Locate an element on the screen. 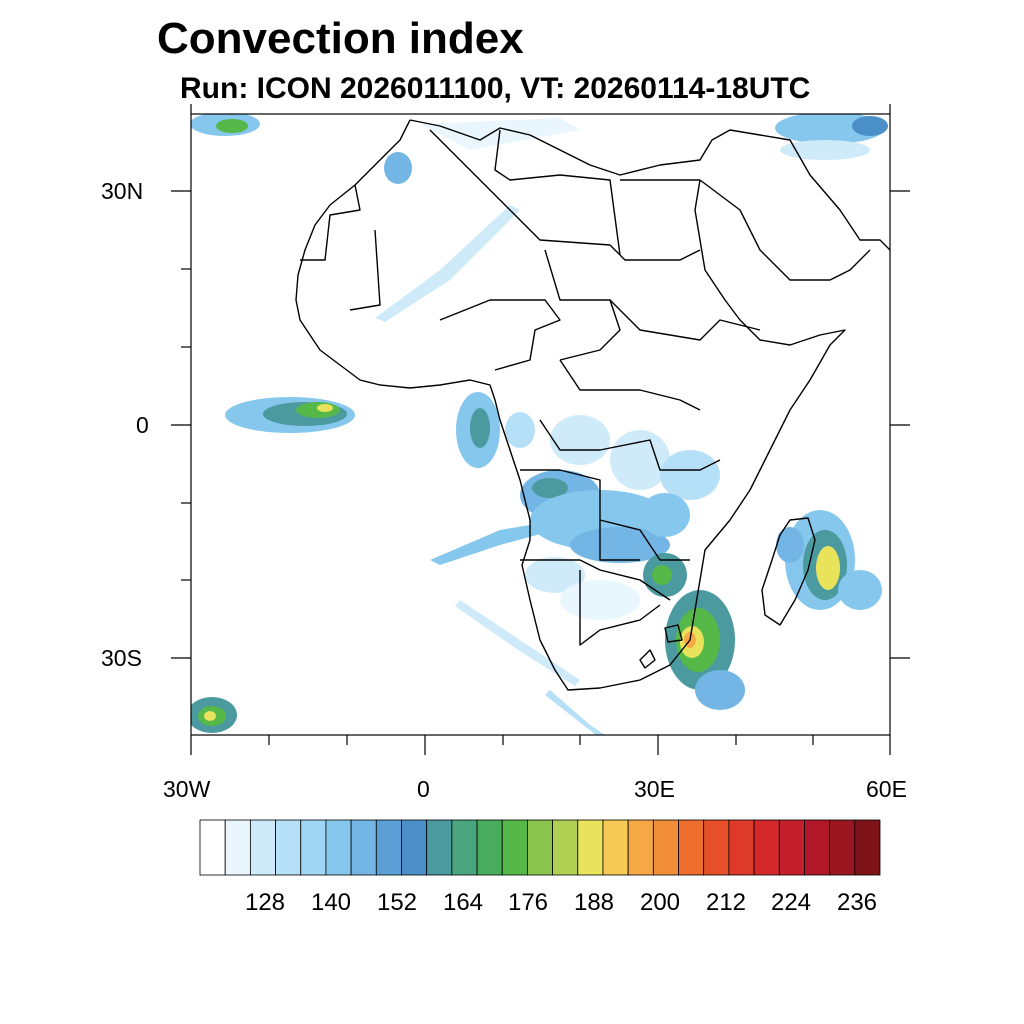  colorbar-label-128: 128 is located at coordinates (265, 902).